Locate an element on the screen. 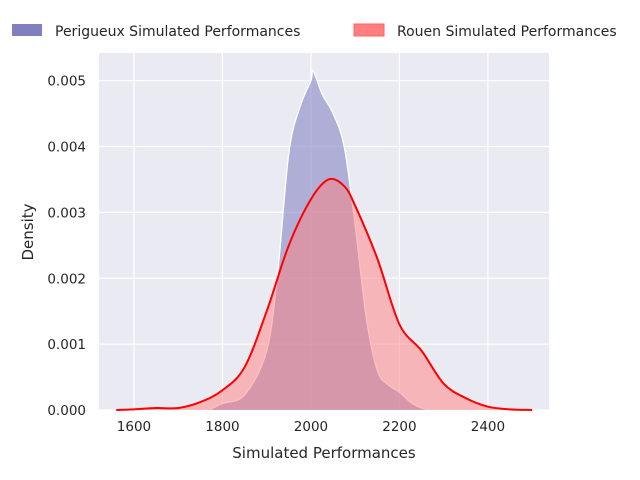 The image size is (640, 480). y-tick-label: 0.002 is located at coordinates (66, 279).